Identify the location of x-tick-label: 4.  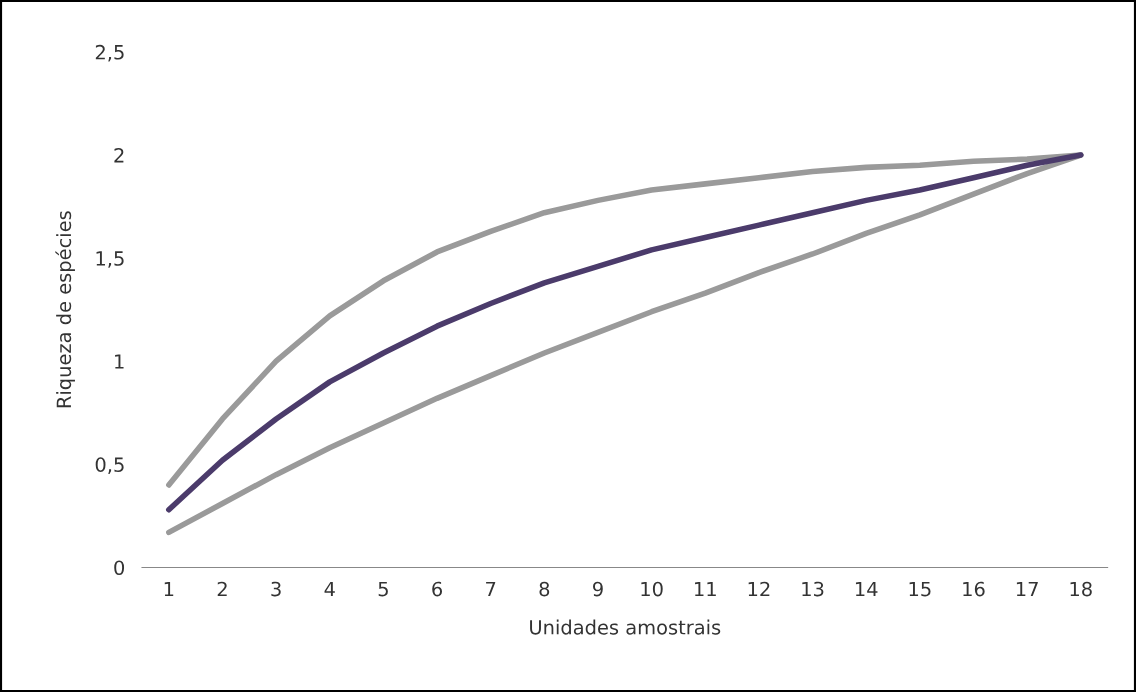
(329, 589).